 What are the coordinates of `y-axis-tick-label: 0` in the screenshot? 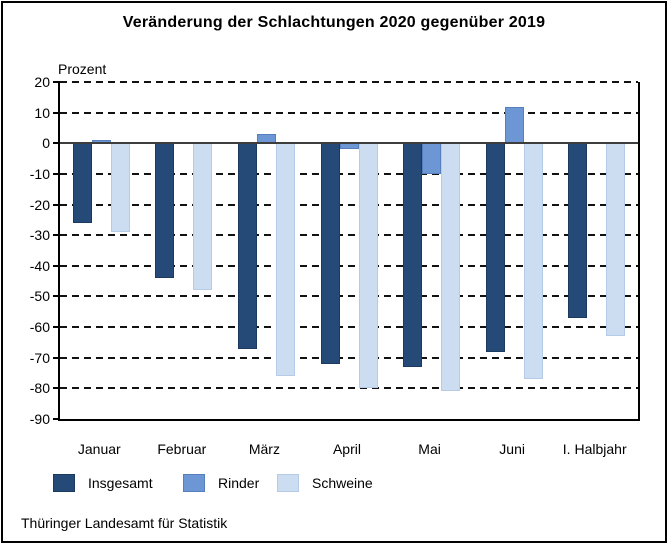 It's located at (46, 143).